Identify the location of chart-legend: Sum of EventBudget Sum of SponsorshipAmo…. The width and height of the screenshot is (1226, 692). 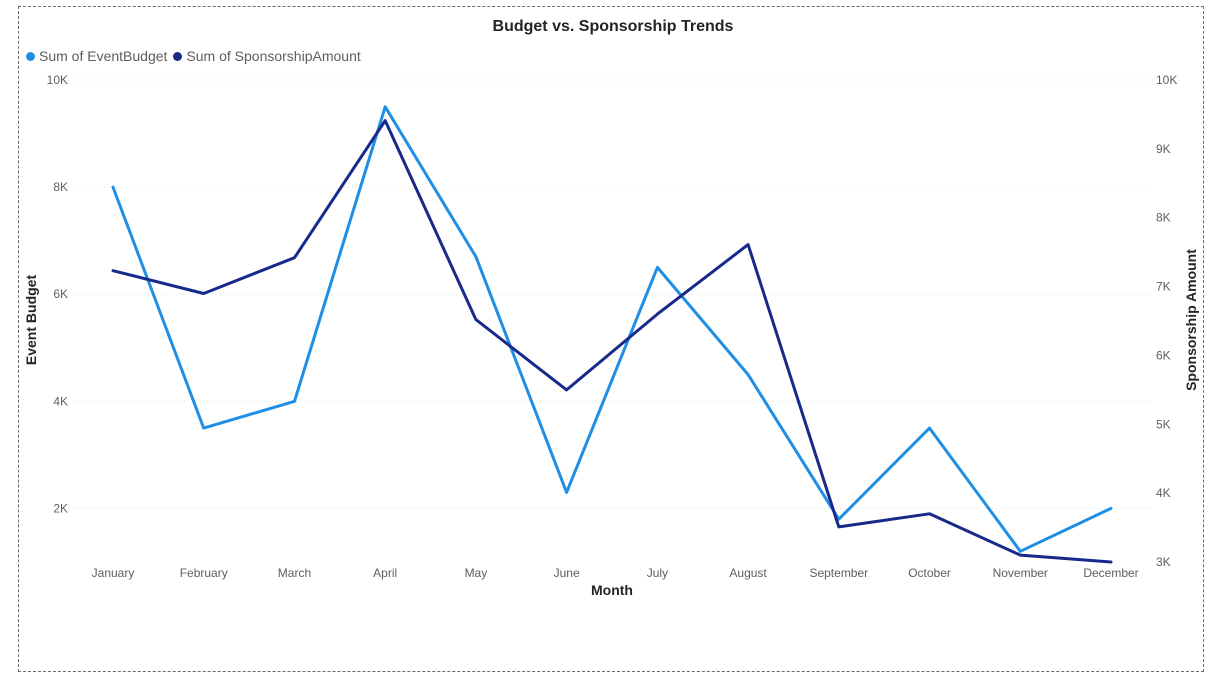
(196, 56).